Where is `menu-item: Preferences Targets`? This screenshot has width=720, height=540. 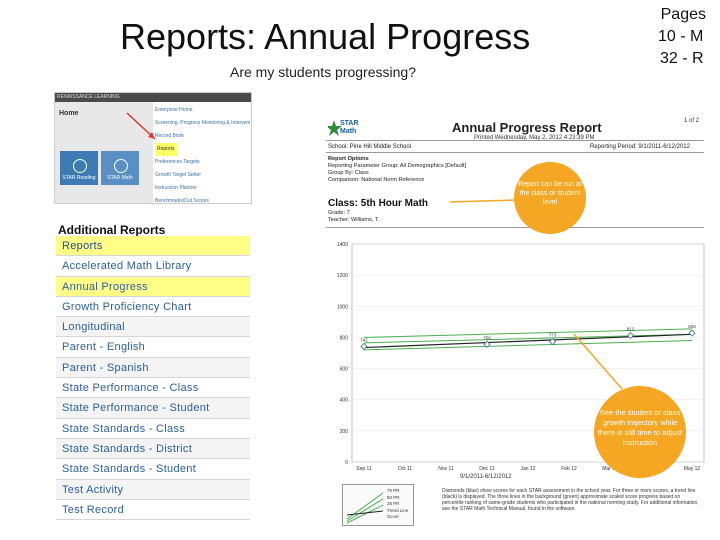 menu-item: Preferences Targets is located at coordinates (177, 162).